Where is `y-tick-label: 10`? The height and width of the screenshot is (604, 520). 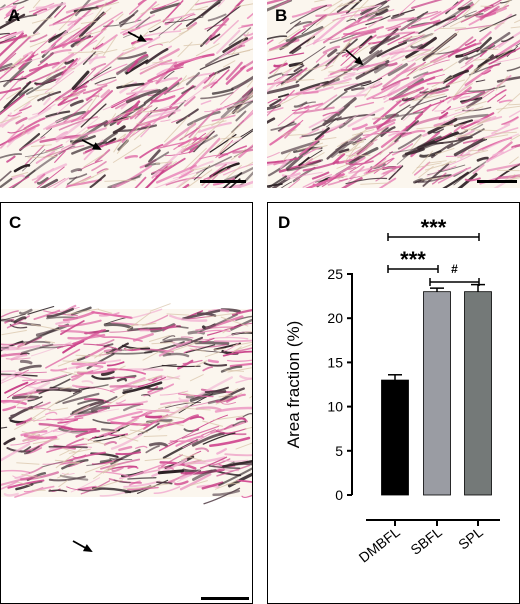
y-tick-label: 10 is located at coordinates (335, 407).